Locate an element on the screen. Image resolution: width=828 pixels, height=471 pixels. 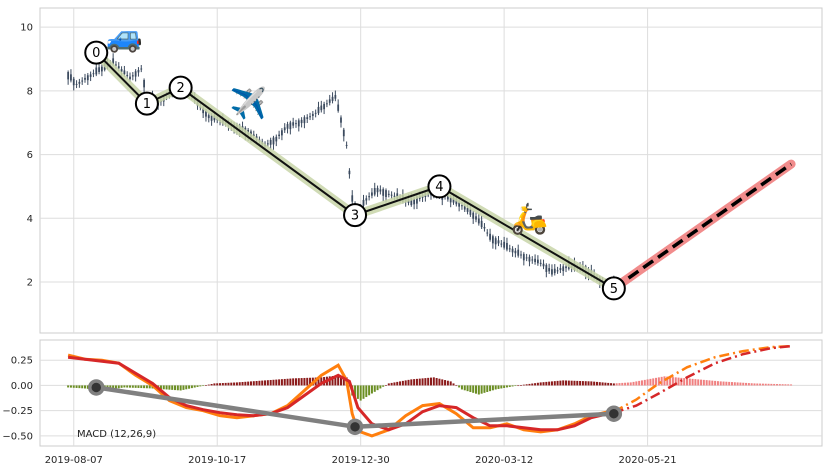
zigzag-point-marker is located at coordinates (180, 87).